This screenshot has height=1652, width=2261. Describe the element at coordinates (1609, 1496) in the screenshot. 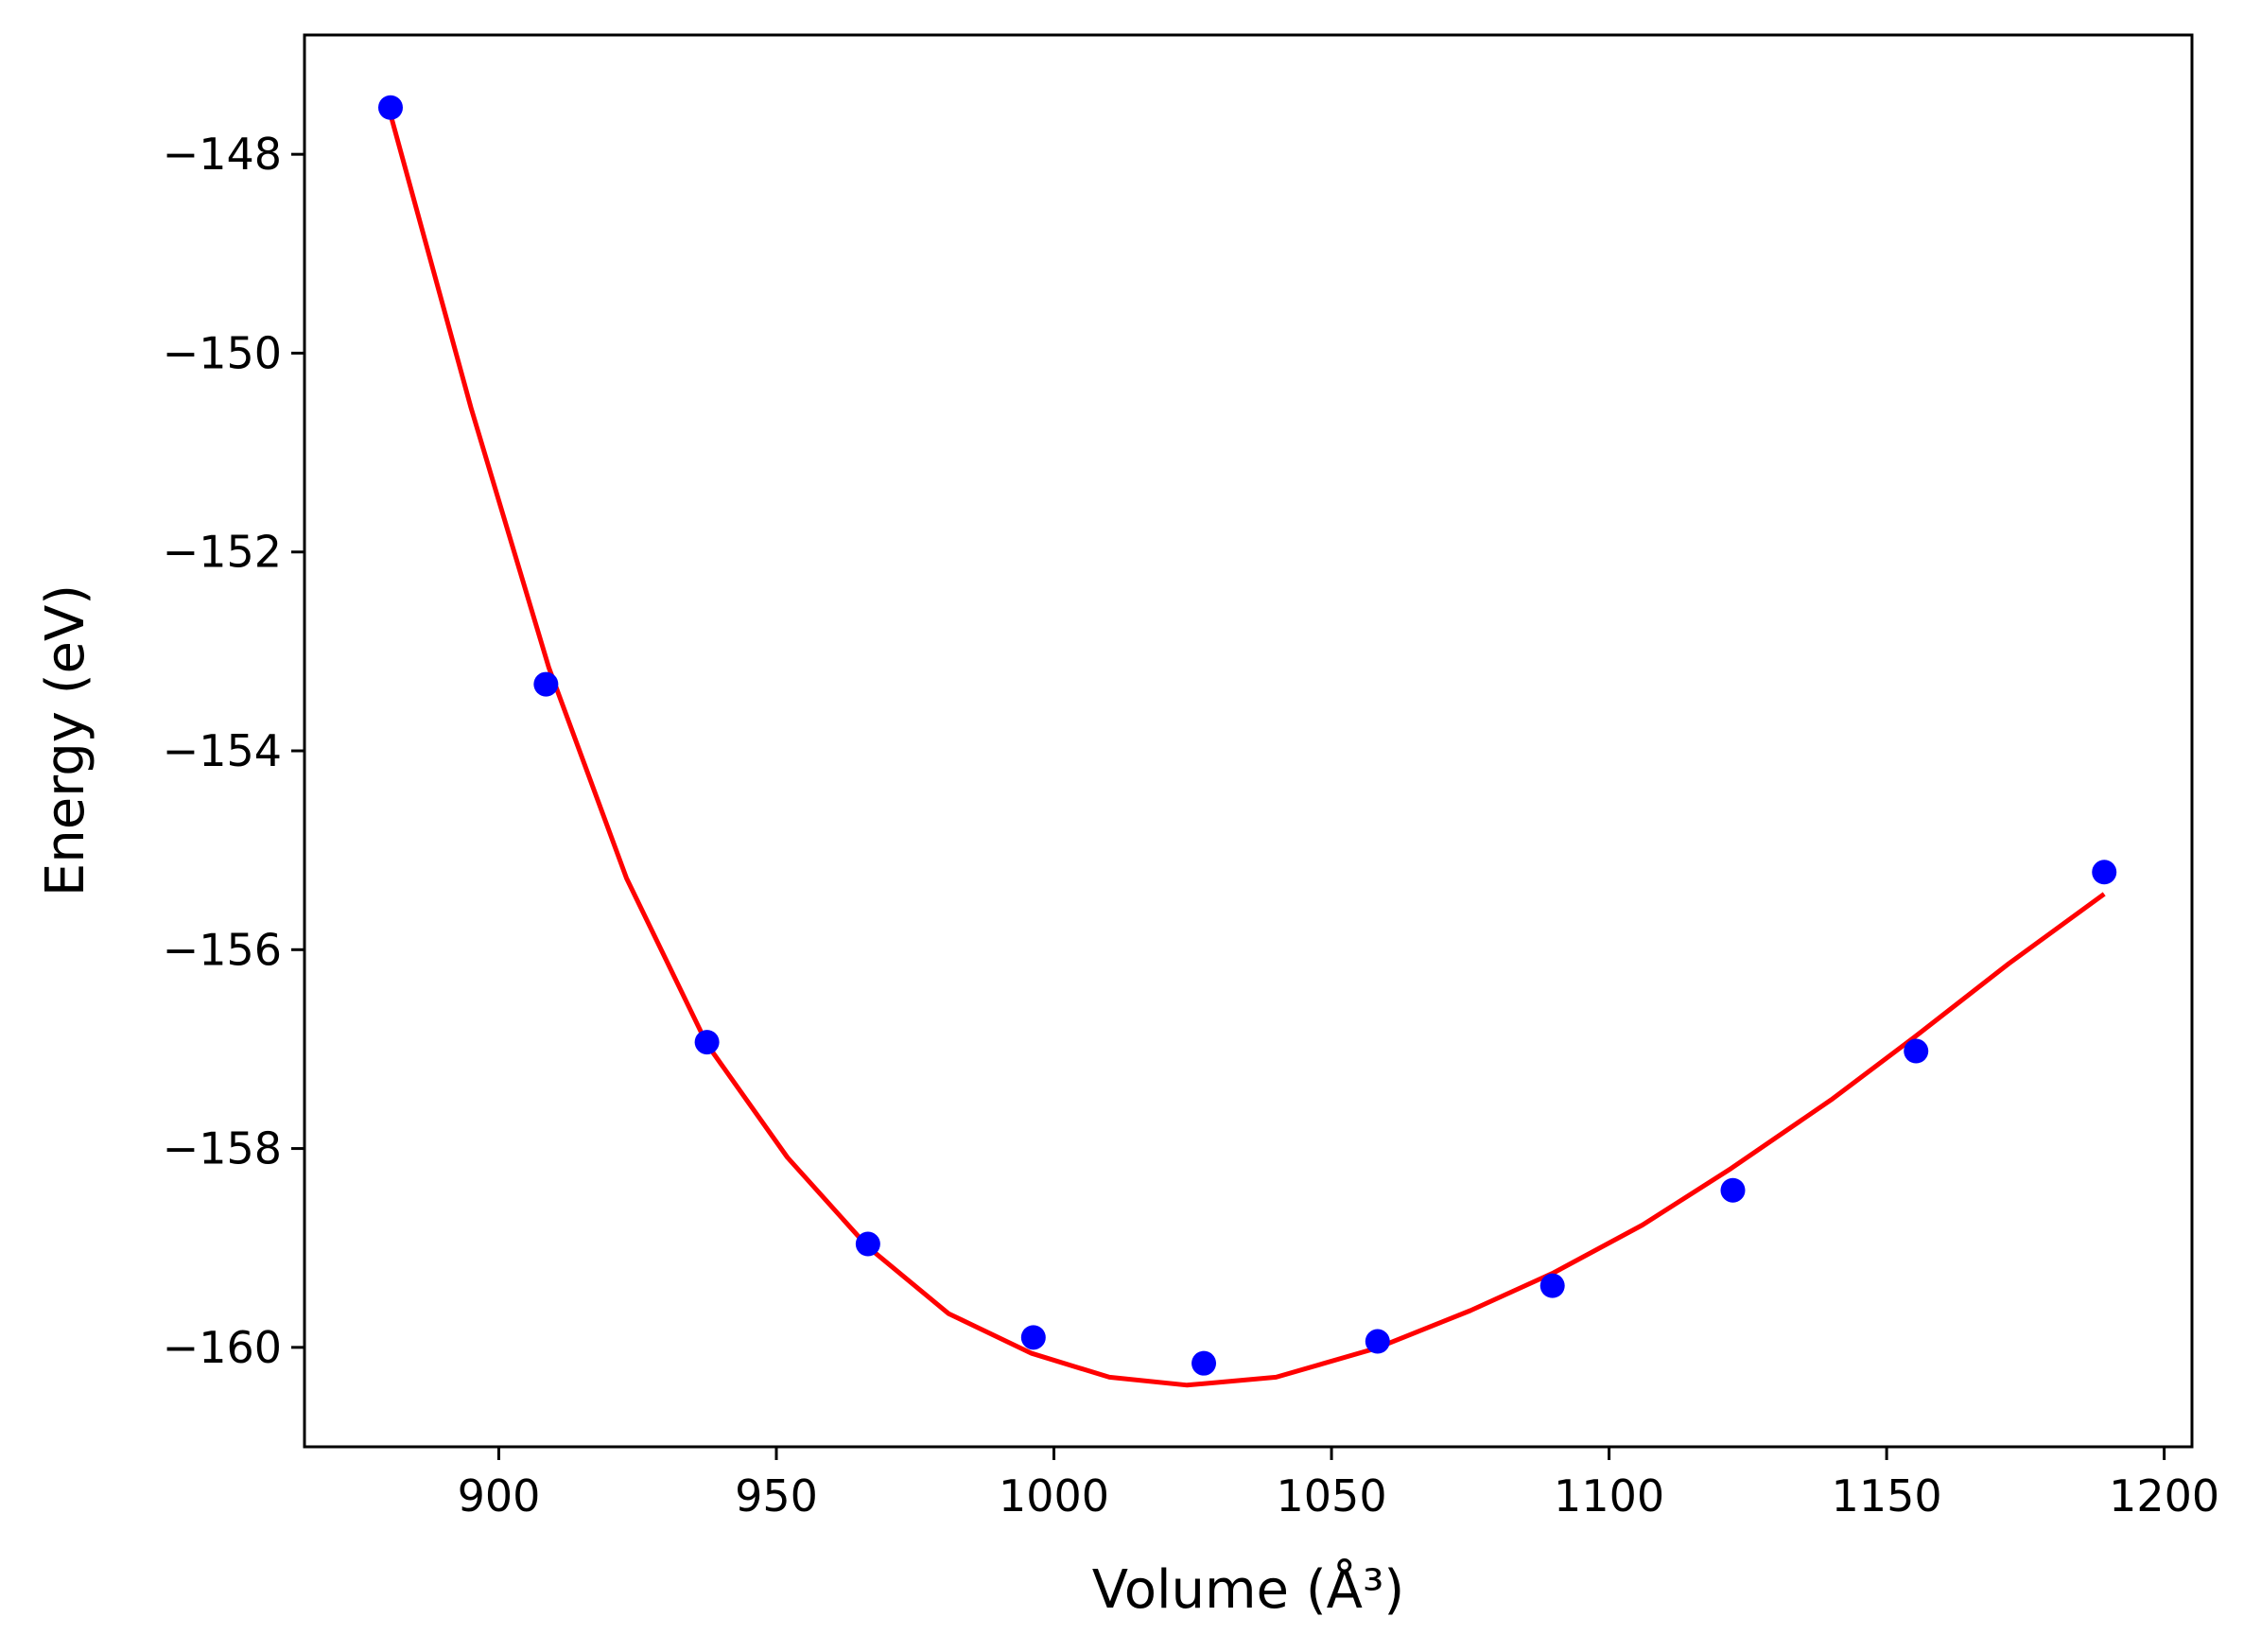

I see `x-tick-label: 1100` at that location.